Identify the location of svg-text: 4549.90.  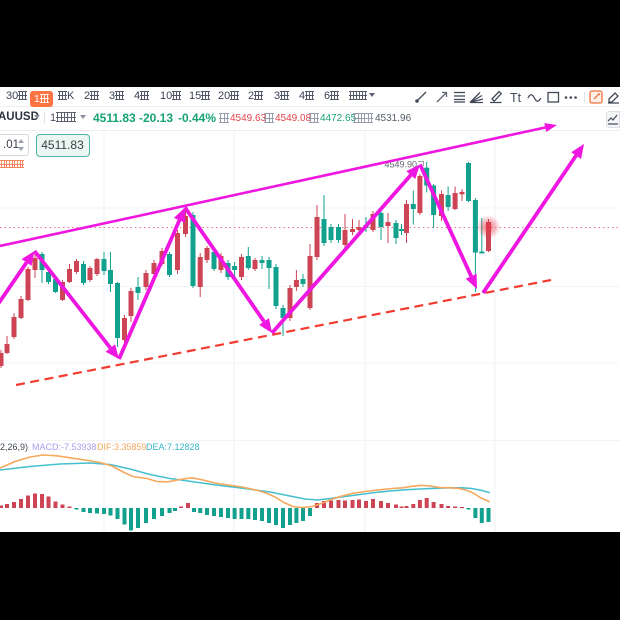
(400, 165).